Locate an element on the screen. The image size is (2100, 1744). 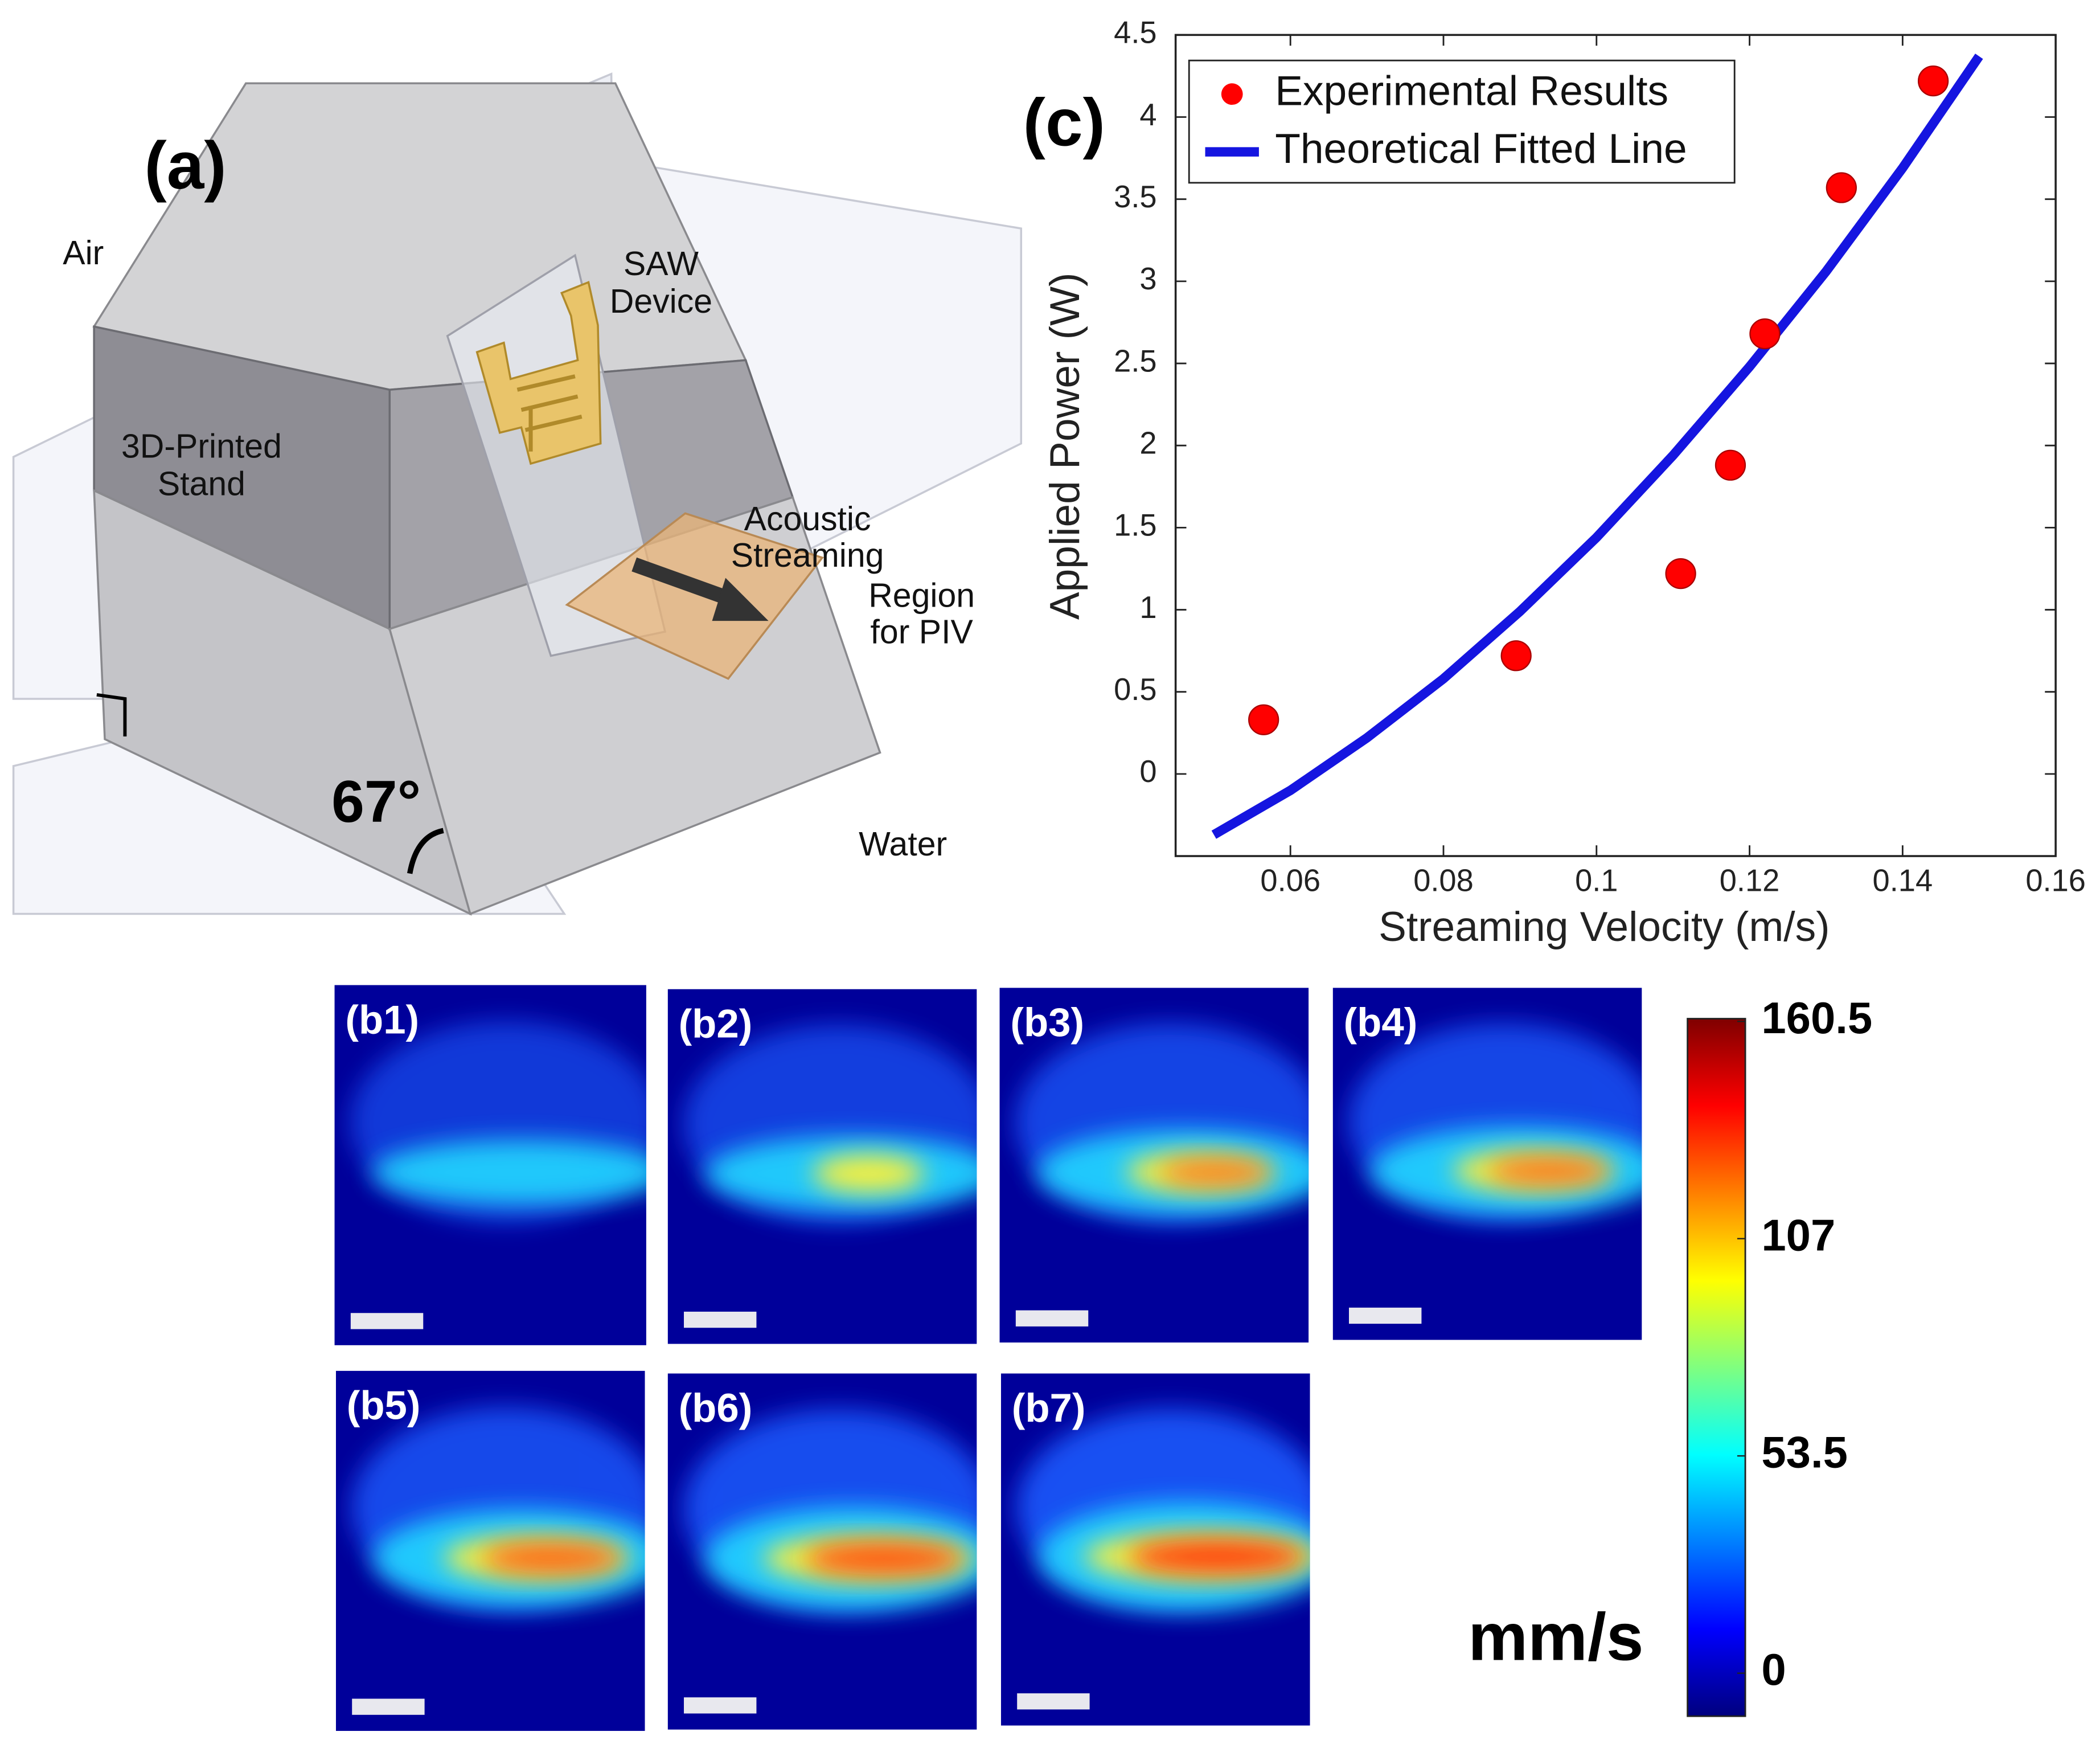
colorbar-unit: mm/s is located at coordinates (1555, 1637).